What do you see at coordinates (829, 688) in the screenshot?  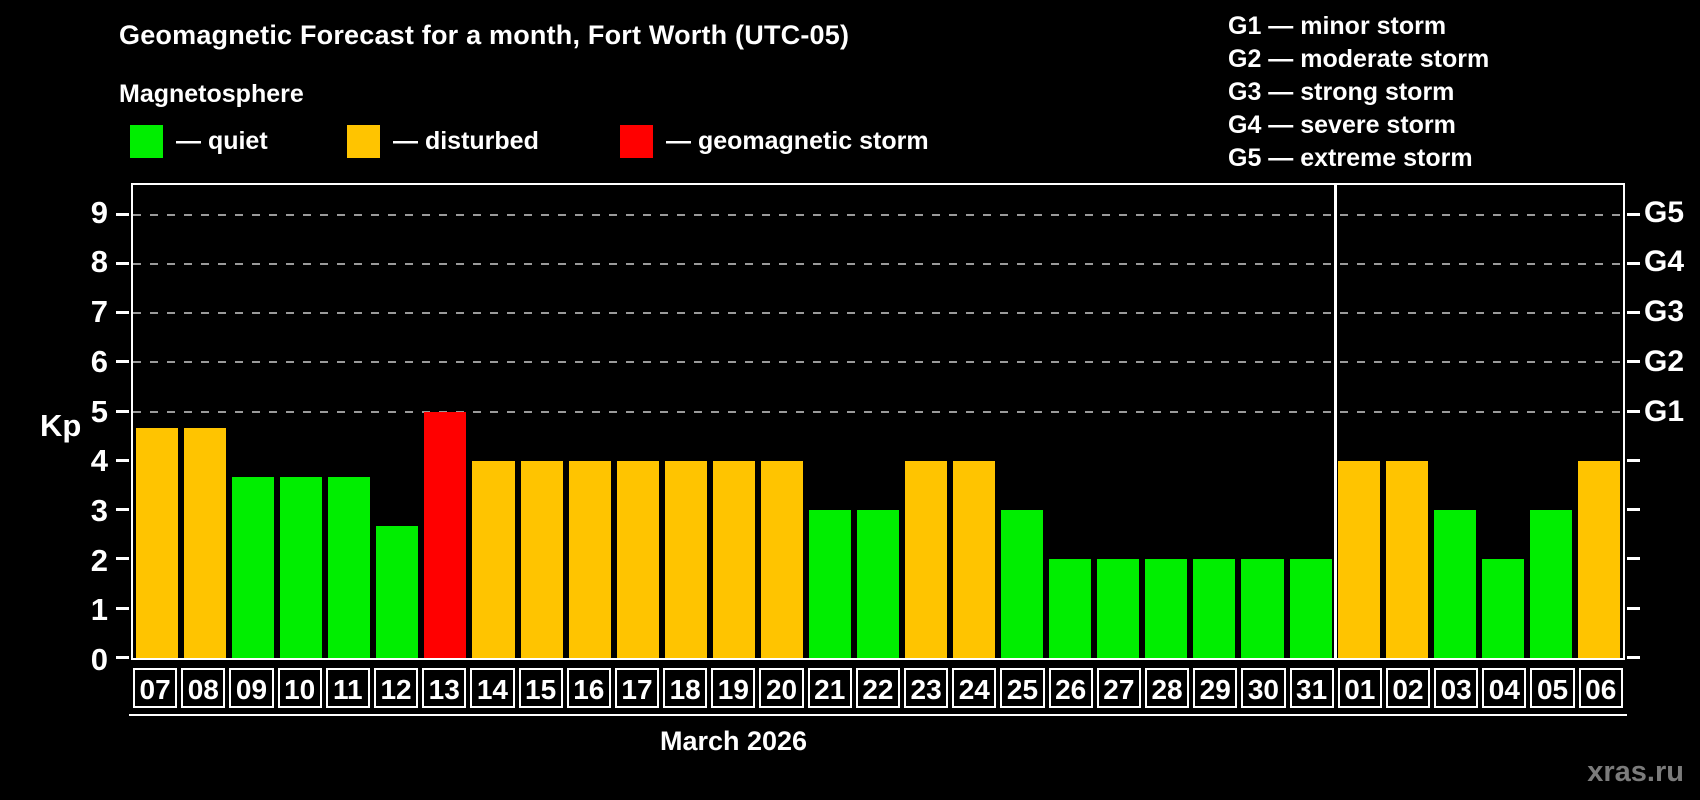 I see `day-label-21: 21` at bounding box center [829, 688].